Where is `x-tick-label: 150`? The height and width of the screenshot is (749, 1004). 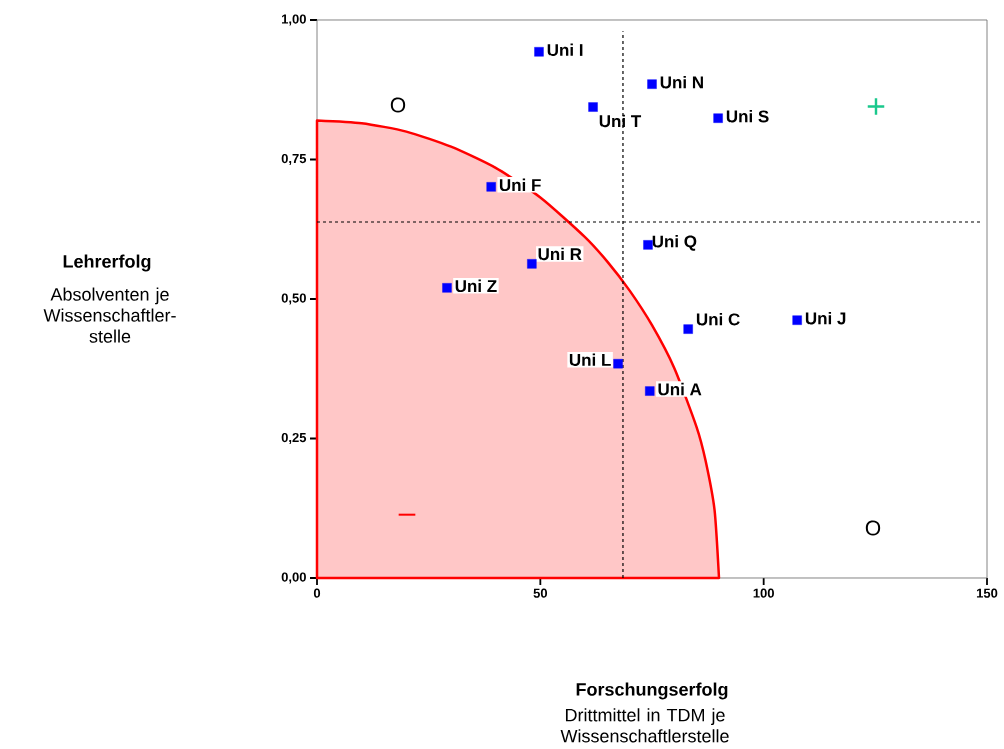 x-tick-label: 150 is located at coordinates (987, 593).